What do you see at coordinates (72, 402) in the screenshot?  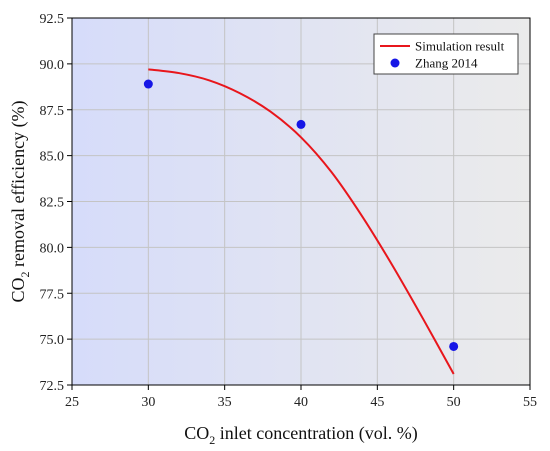 I see `x-tick-label: 25` at bounding box center [72, 402].